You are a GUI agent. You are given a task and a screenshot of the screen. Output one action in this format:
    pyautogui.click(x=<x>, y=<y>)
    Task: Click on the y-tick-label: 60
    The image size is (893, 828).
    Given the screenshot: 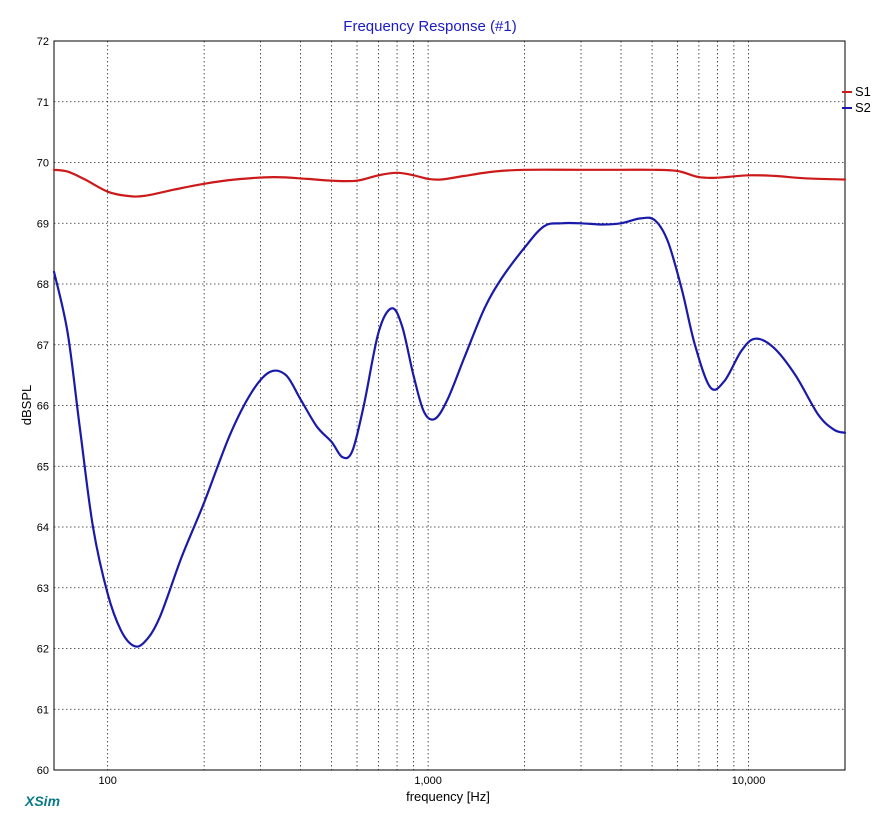 What is the action you would take?
    pyautogui.click(x=43, y=771)
    